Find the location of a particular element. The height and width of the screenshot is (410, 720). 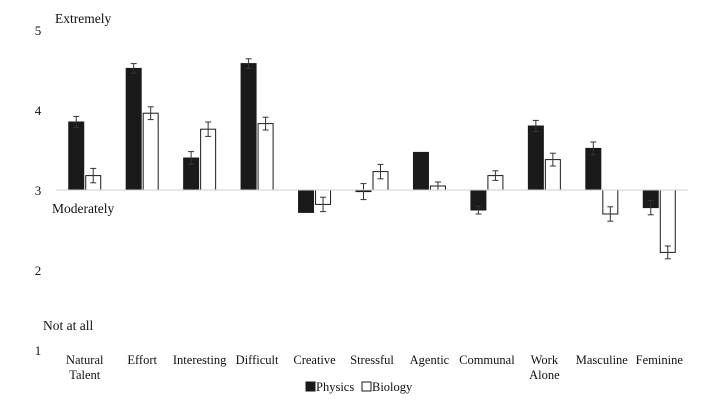

category-label: Agentic is located at coordinates (430, 360).